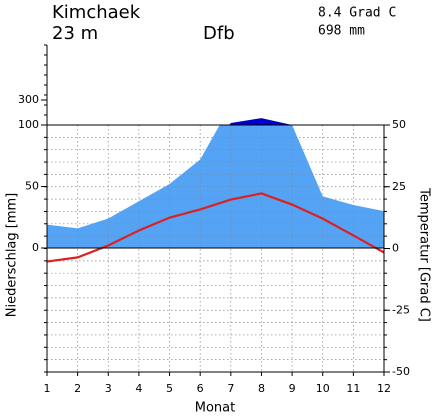 The width and height of the screenshot is (436, 416). Describe the element at coordinates (292, 388) in the screenshot. I see `x-tick-label: 9` at that location.